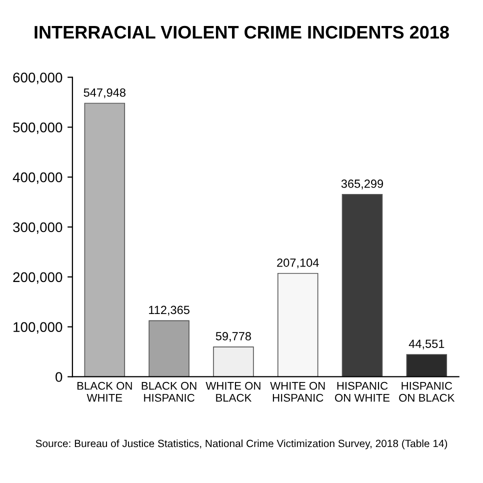 The image size is (483, 483). Describe the element at coordinates (426, 345) in the screenshot. I see `data-label: 44,551` at that location.